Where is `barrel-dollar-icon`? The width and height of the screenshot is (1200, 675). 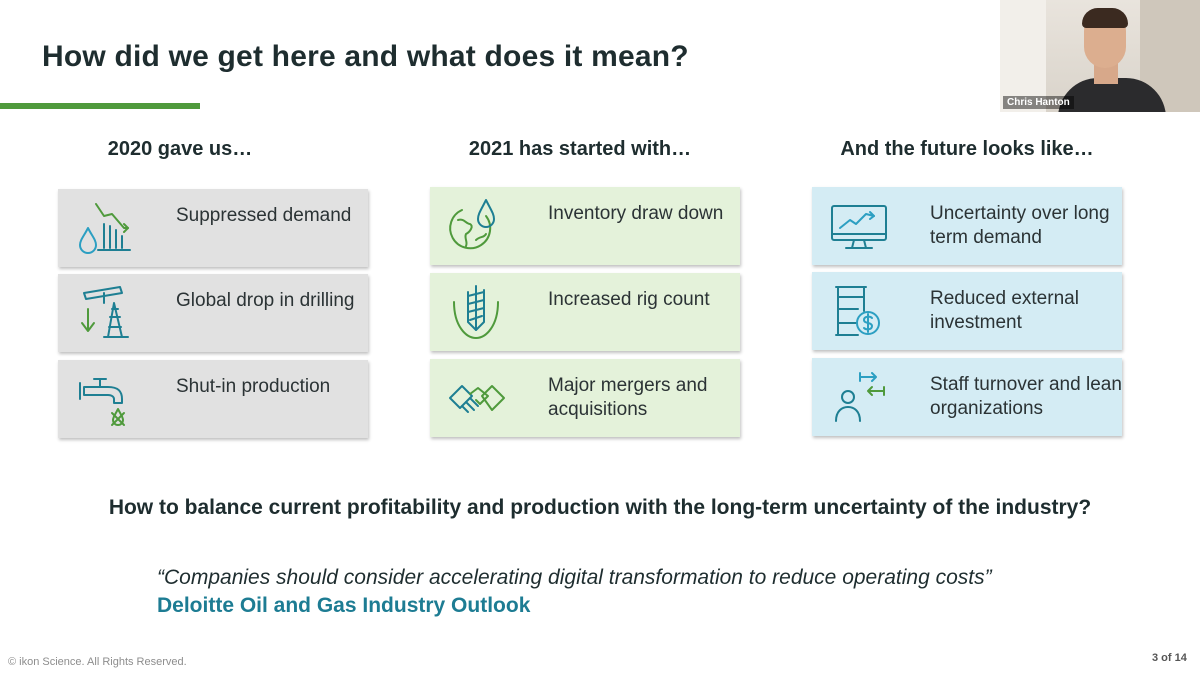
barrel-dollar-icon is located at coordinates (857, 311).